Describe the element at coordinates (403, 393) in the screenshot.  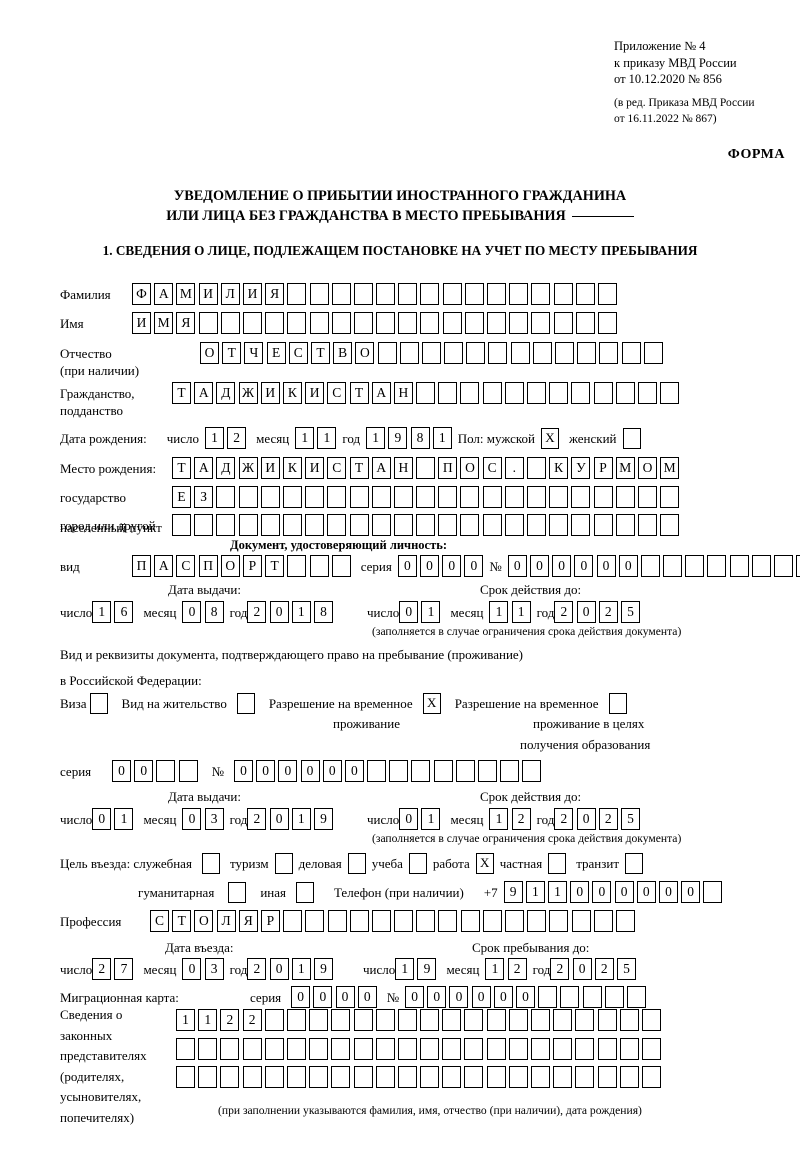
I see `char-box: Н` at that location.